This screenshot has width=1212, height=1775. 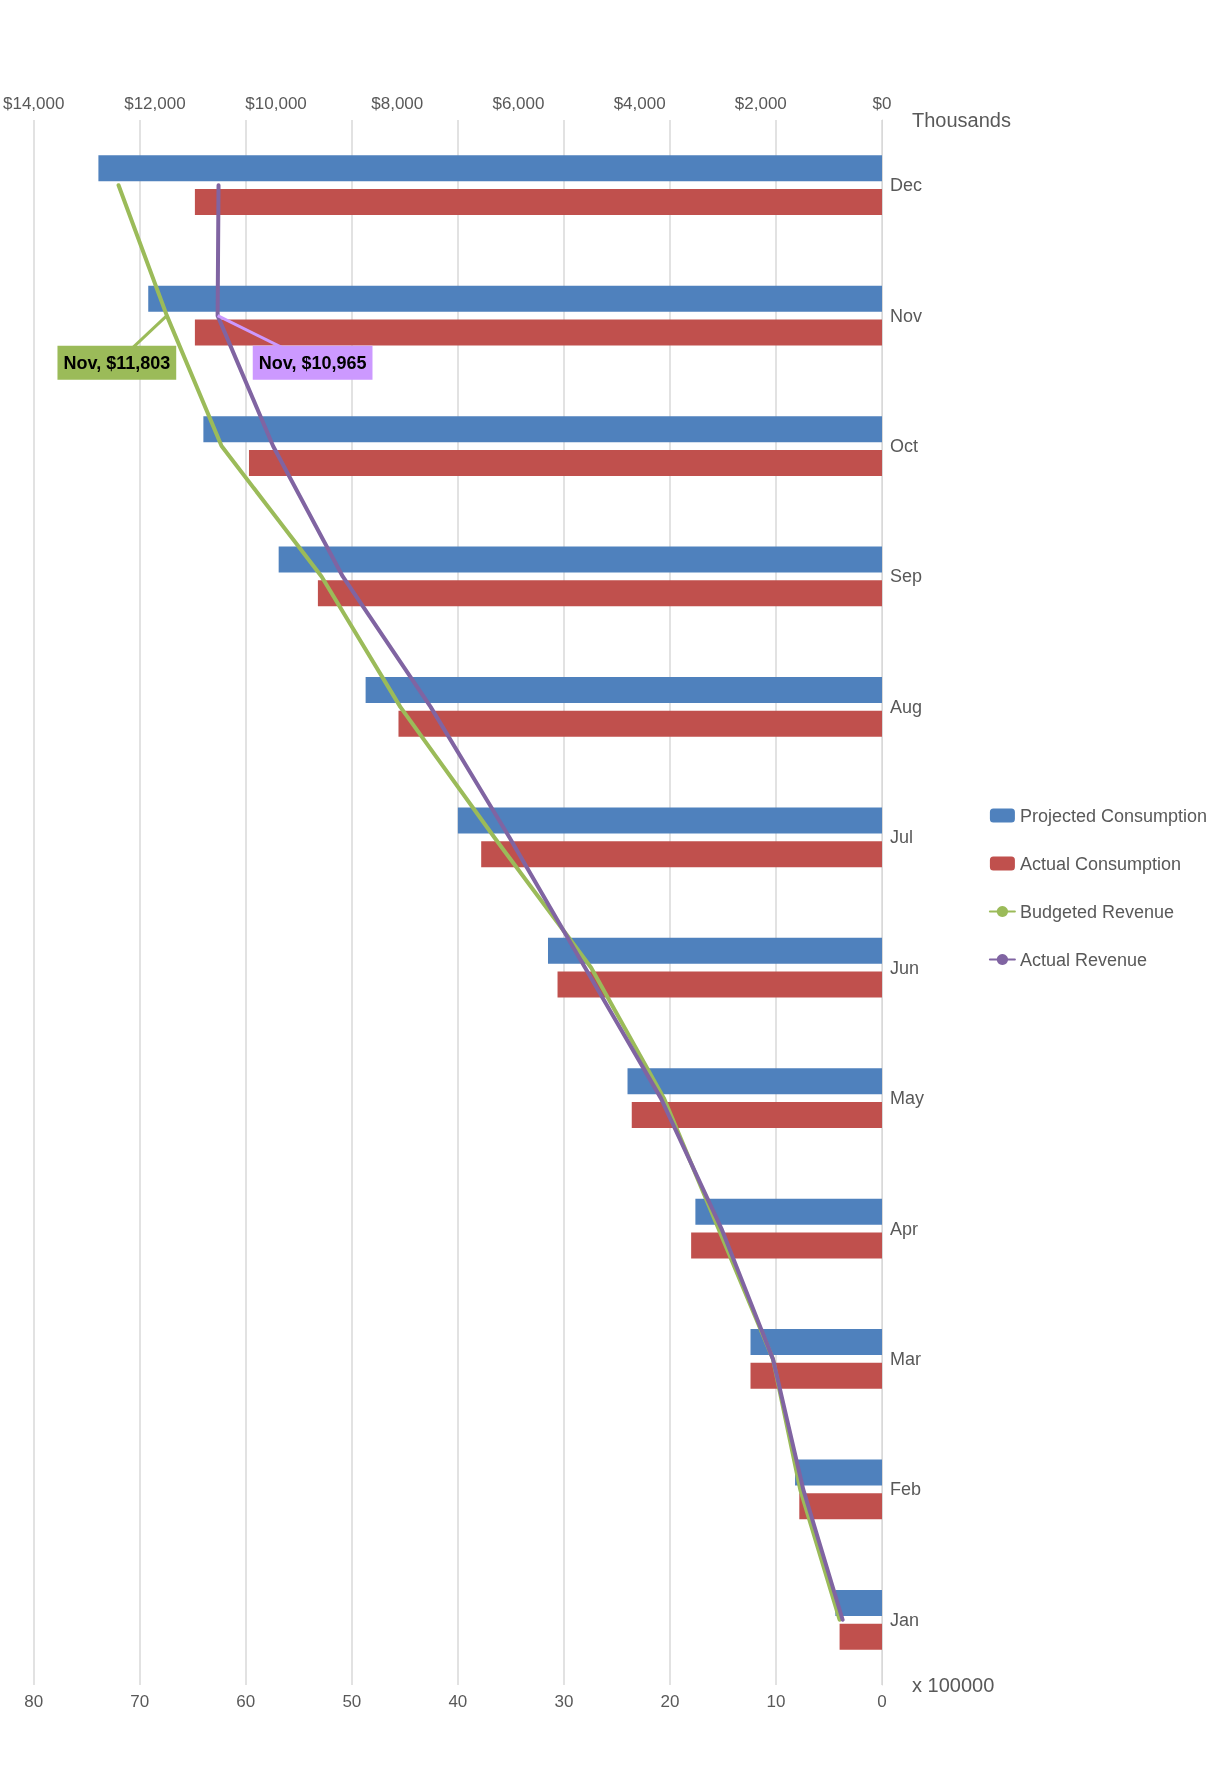 What do you see at coordinates (902, 837) in the screenshot?
I see `y-tick-label: Jul` at bounding box center [902, 837].